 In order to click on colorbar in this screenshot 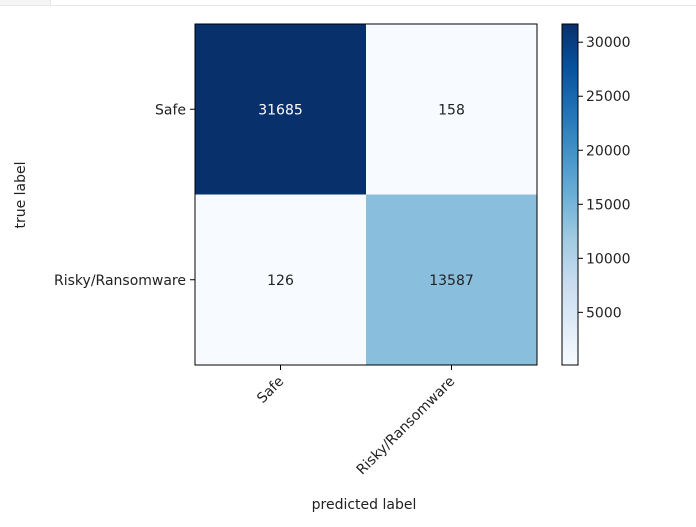, I will do `click(570, 194)`.